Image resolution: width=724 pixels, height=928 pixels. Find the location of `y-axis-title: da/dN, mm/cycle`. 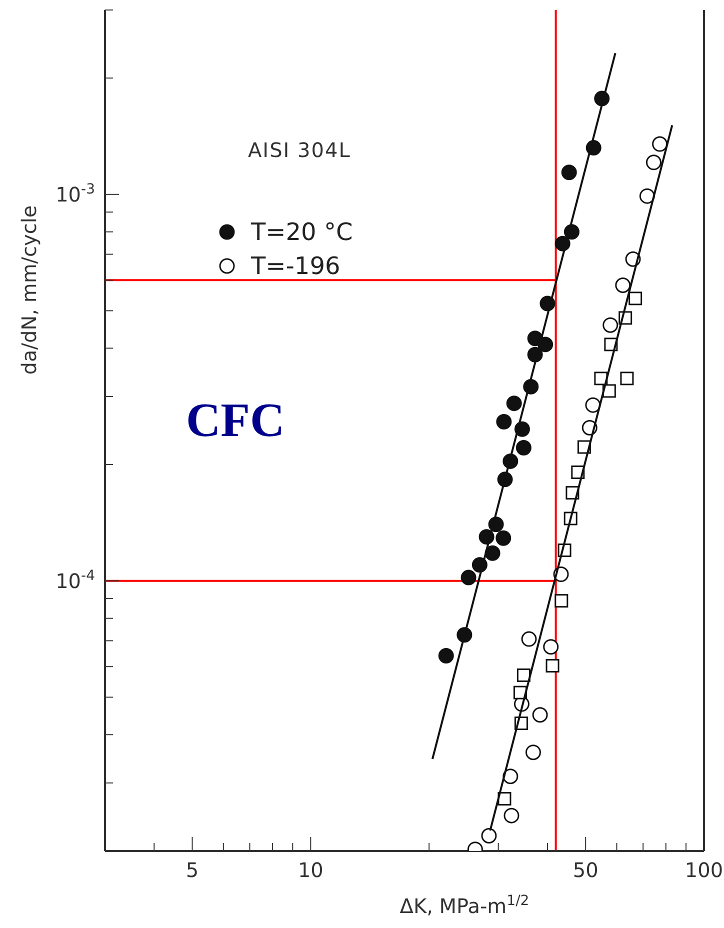

y-axis-title: da/dN, mm/cycle is located at coordinates (29, 290).